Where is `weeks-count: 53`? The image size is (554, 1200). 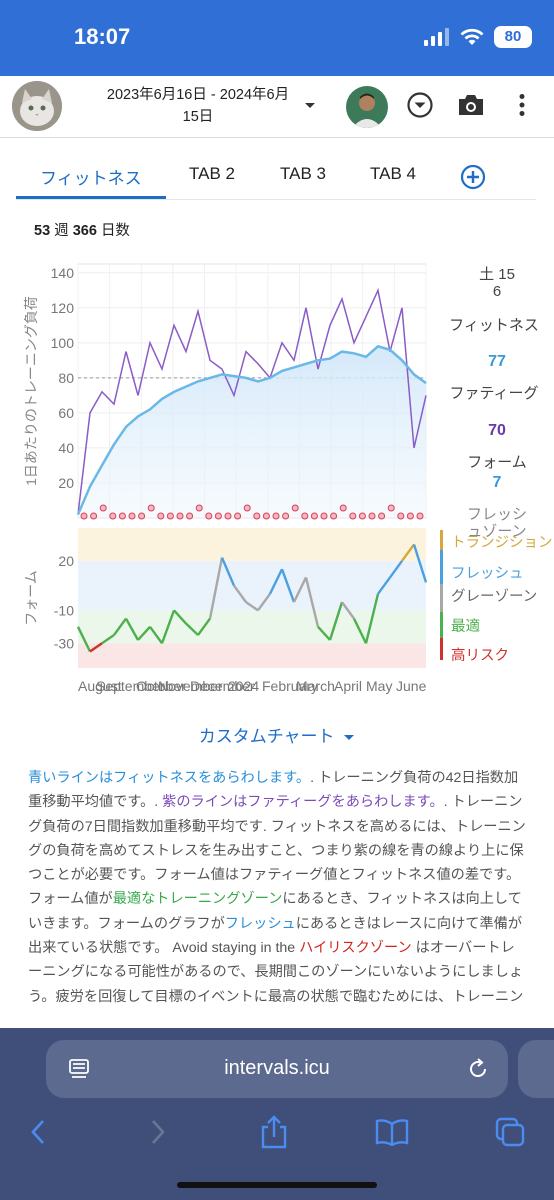
weeks-count: 53 is located at coordinates (42, 231).